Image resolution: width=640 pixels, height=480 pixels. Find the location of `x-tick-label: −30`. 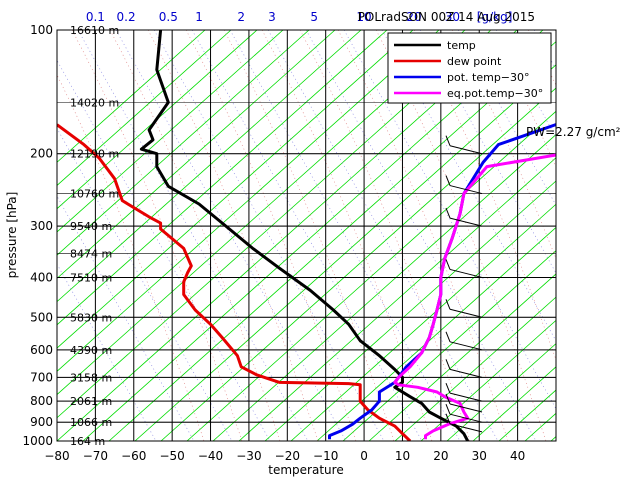

x-tick-label: −30 is located at coordinates (248, 456).